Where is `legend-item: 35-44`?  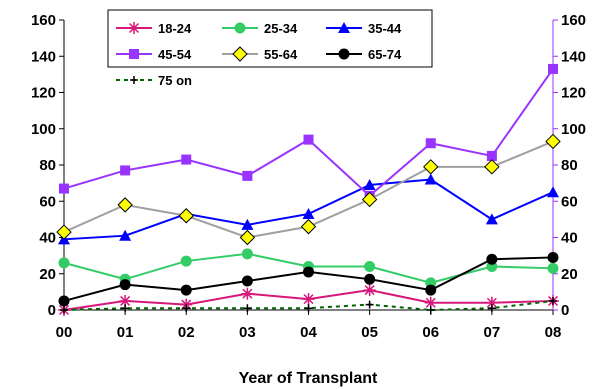
legend-item: 35-44 is located at coordinates (364, 28).